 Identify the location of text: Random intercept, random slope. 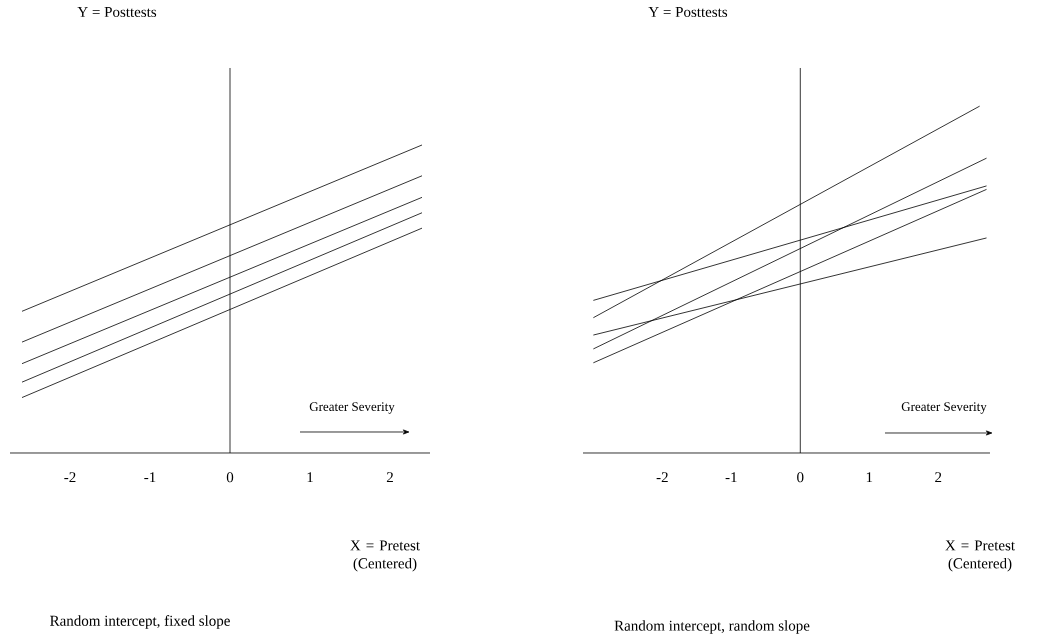
(712, 627).